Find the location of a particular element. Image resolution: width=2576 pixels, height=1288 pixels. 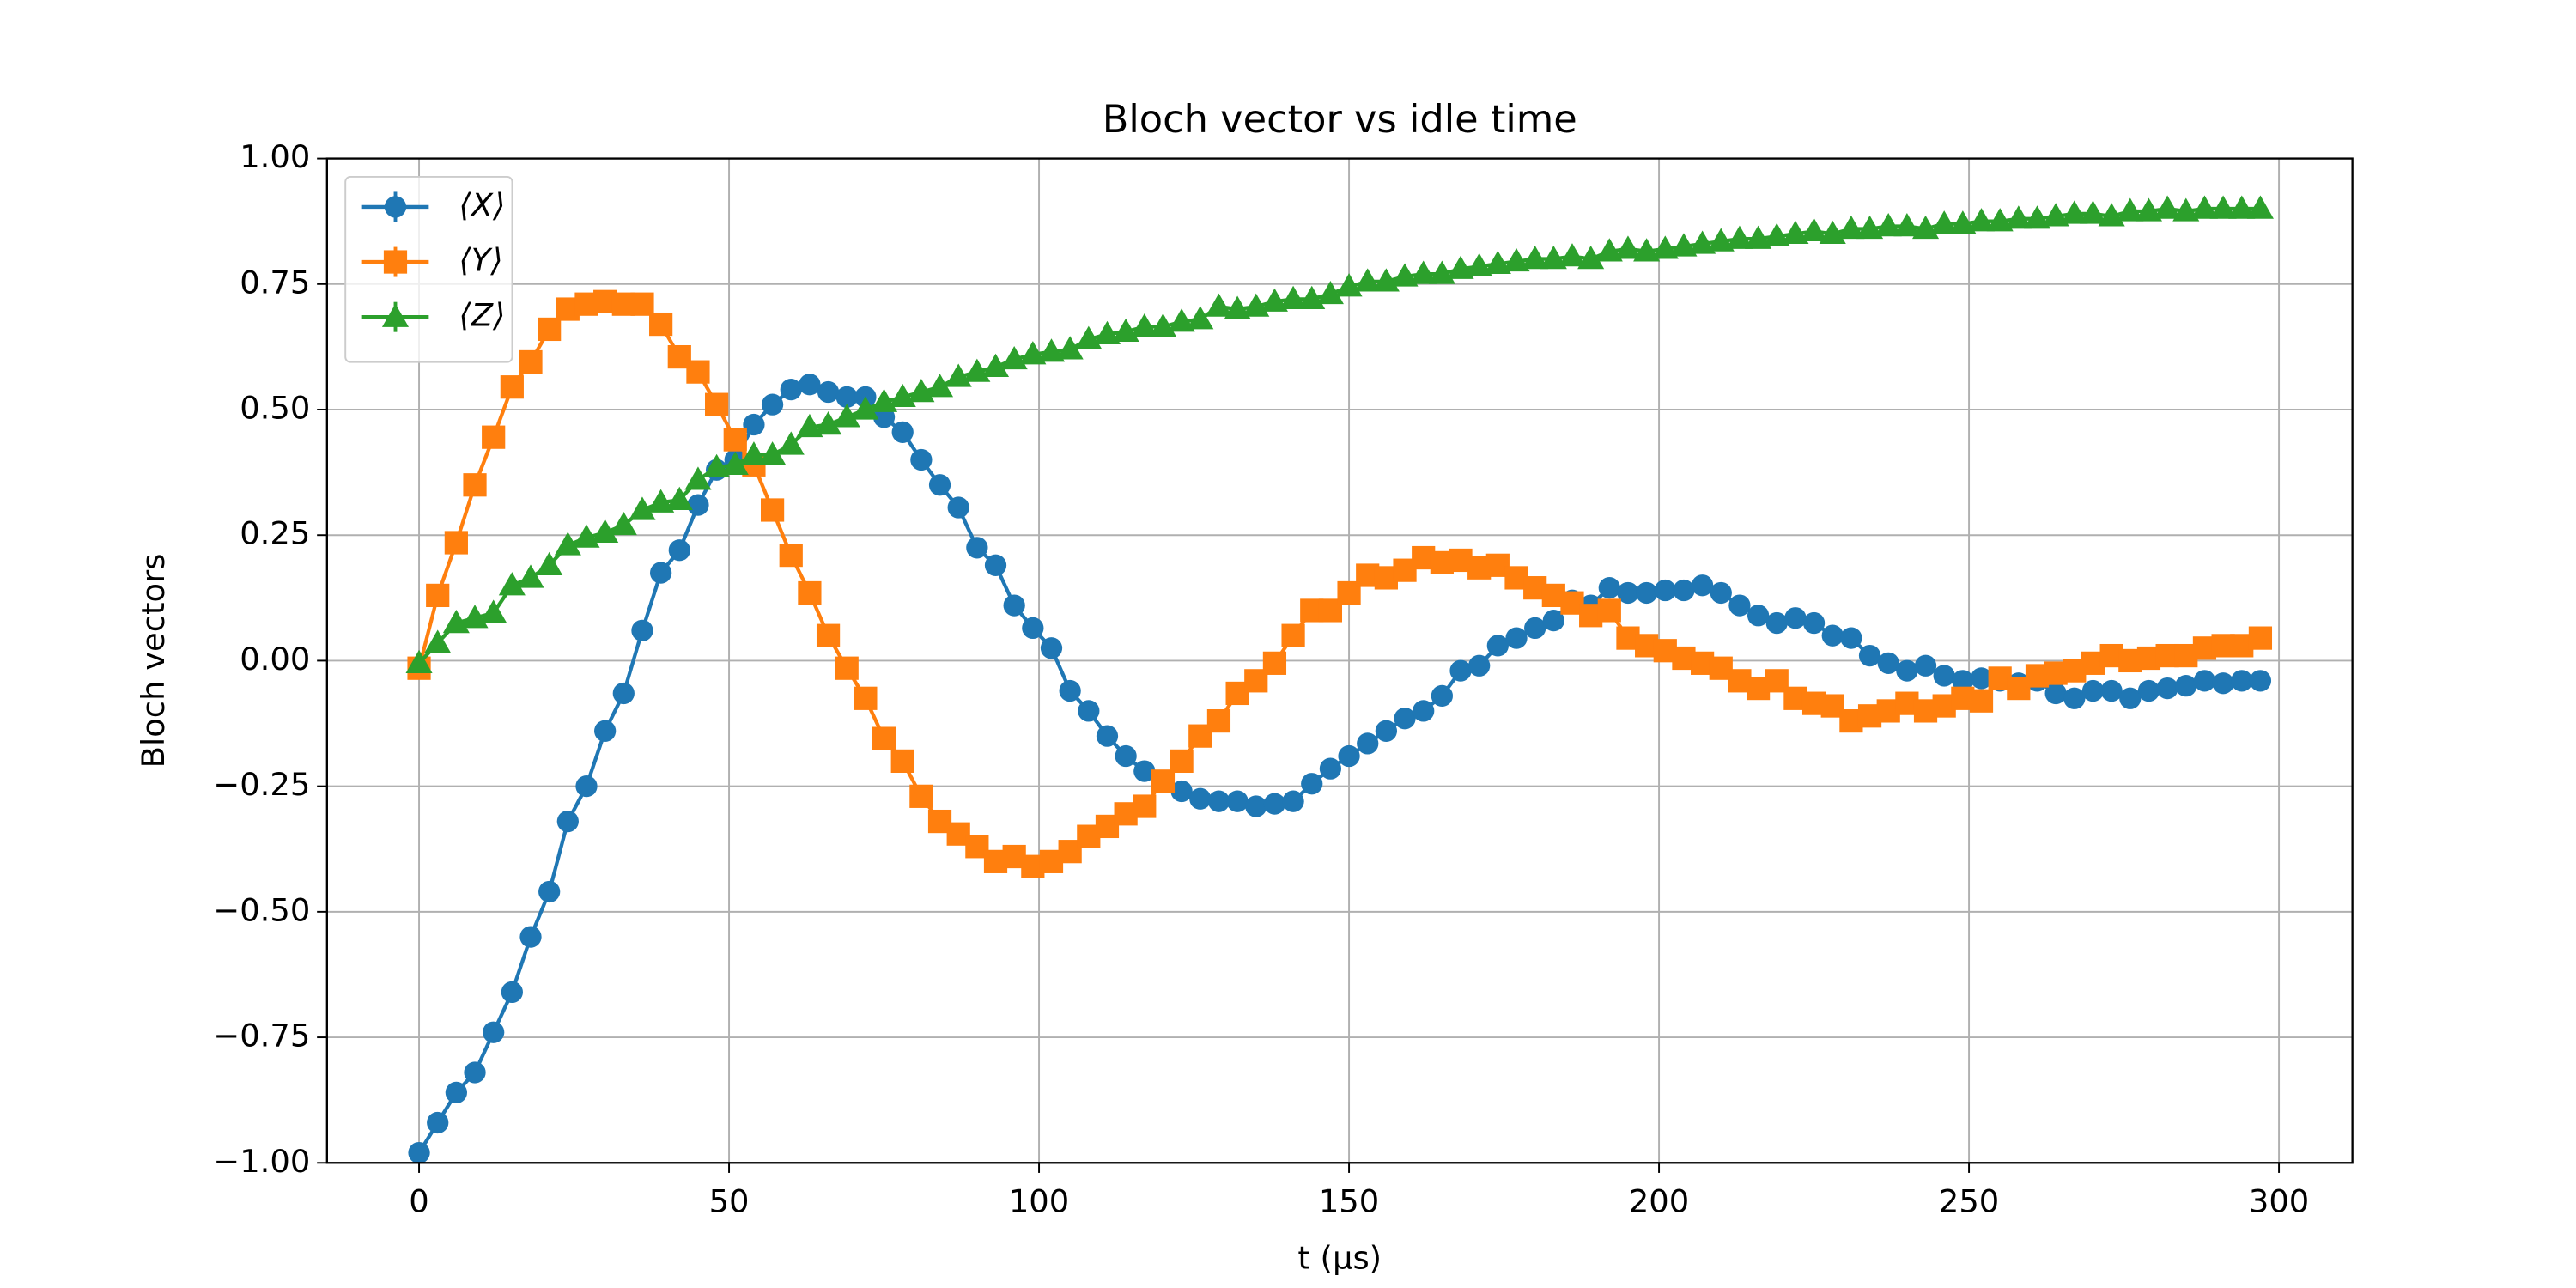

y-tick-label: −0.25 is located at coordinates (261, 784).